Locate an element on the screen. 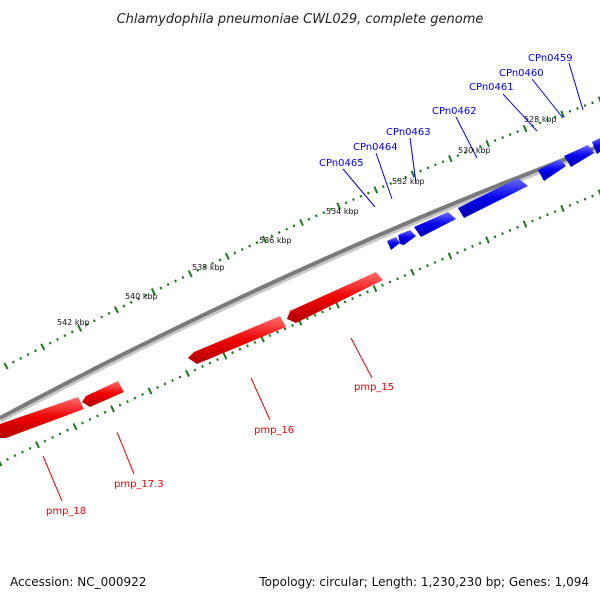 The height and width of the screenshot is (600, 600). gene-arrow-cpn0459 is located at coordinates (596, 146).